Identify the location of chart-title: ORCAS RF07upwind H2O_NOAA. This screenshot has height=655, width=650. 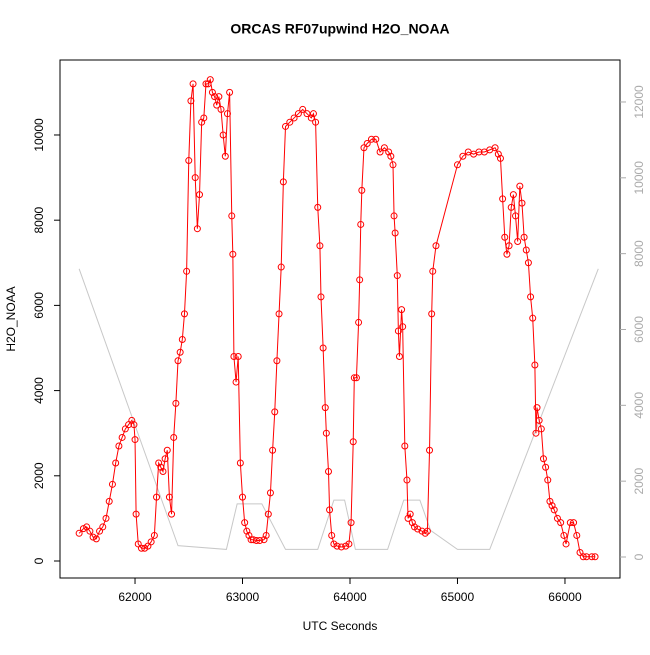
(339, 29).